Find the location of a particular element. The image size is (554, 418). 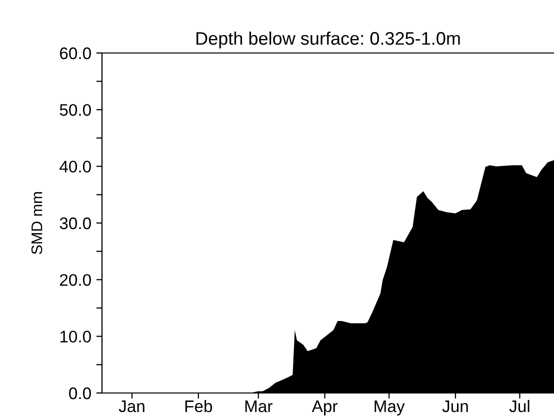

x-tick-label: Jul is located at coordinates (519, 406).